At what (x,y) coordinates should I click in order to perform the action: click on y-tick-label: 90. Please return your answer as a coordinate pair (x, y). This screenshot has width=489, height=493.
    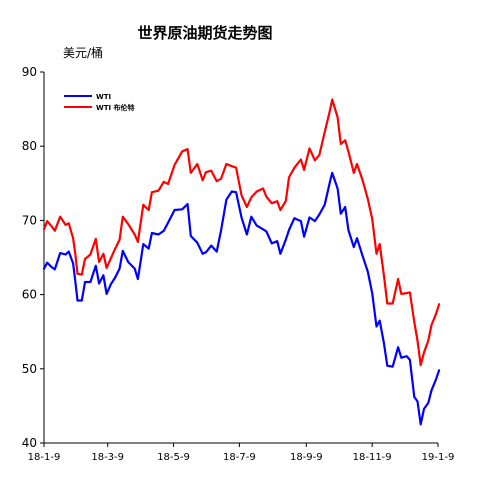
    Looking at the image, I should click on (29, 72).